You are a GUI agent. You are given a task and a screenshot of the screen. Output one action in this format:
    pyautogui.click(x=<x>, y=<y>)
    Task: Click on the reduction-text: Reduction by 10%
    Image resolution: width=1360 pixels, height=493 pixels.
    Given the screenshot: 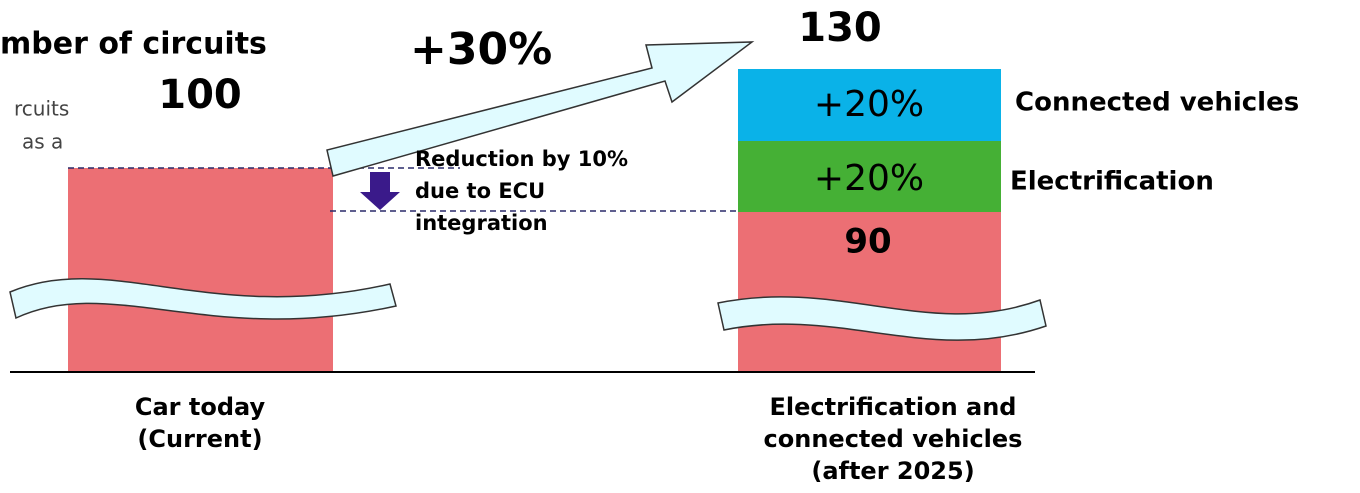 What is the action you would take?
    pyautogui.click(x=521, y=159)
    